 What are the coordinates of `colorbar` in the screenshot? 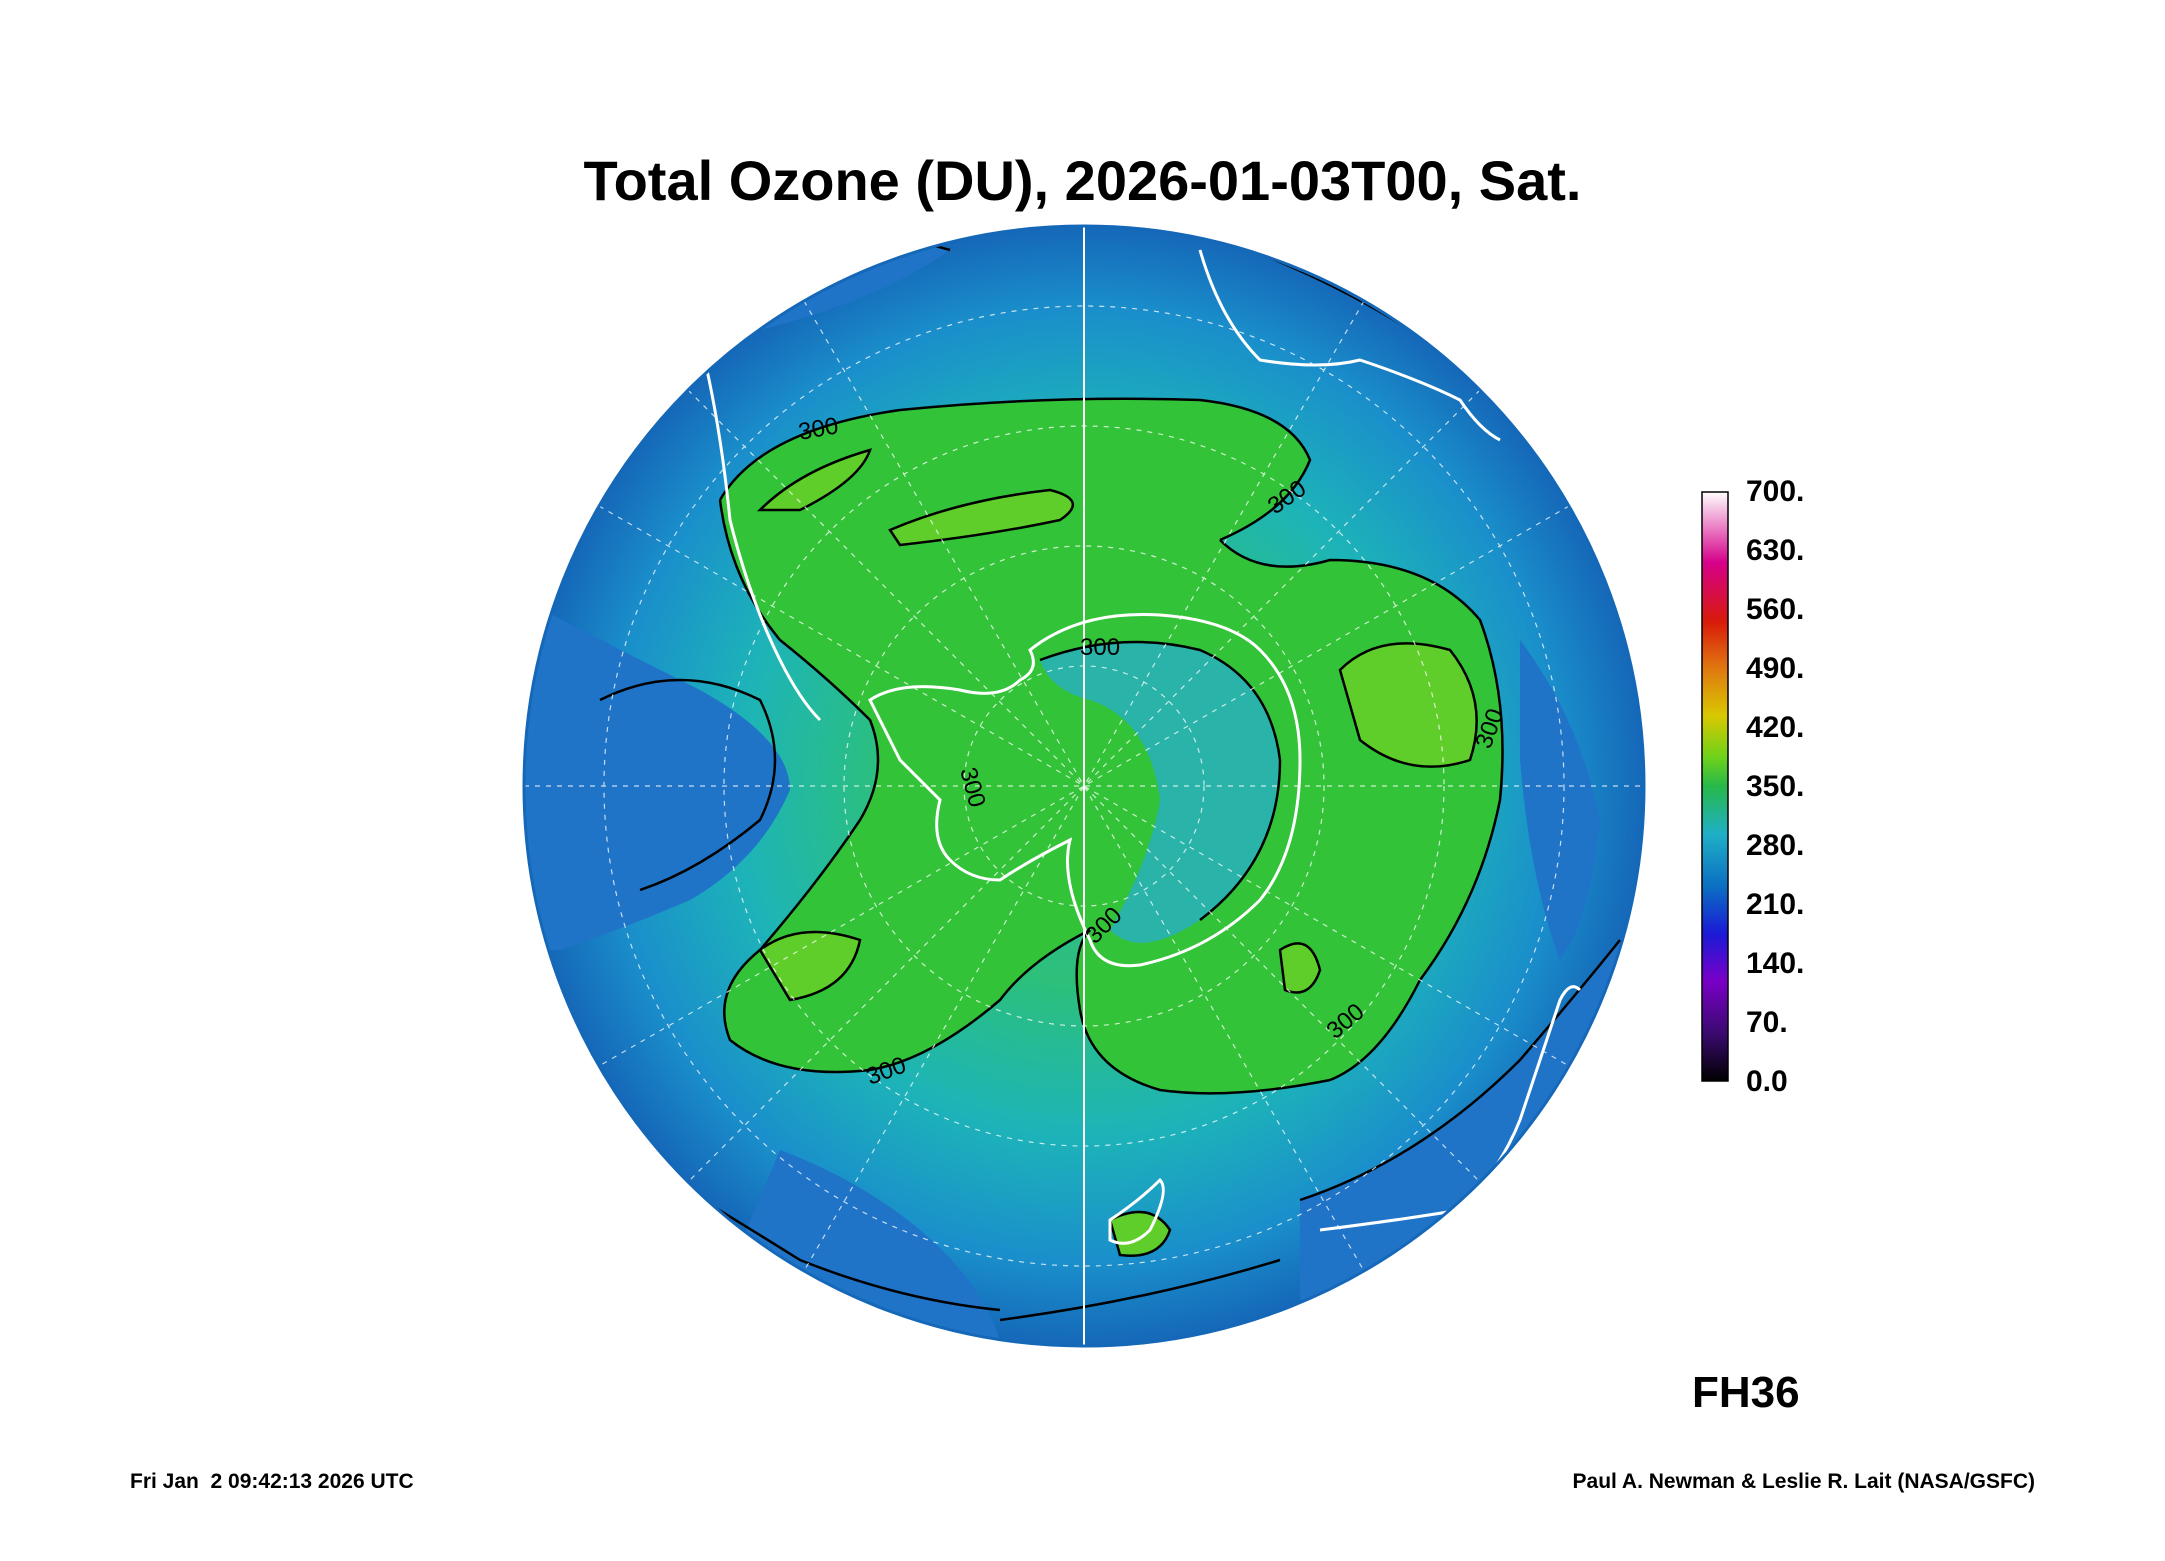 It's located at (1715, 786).